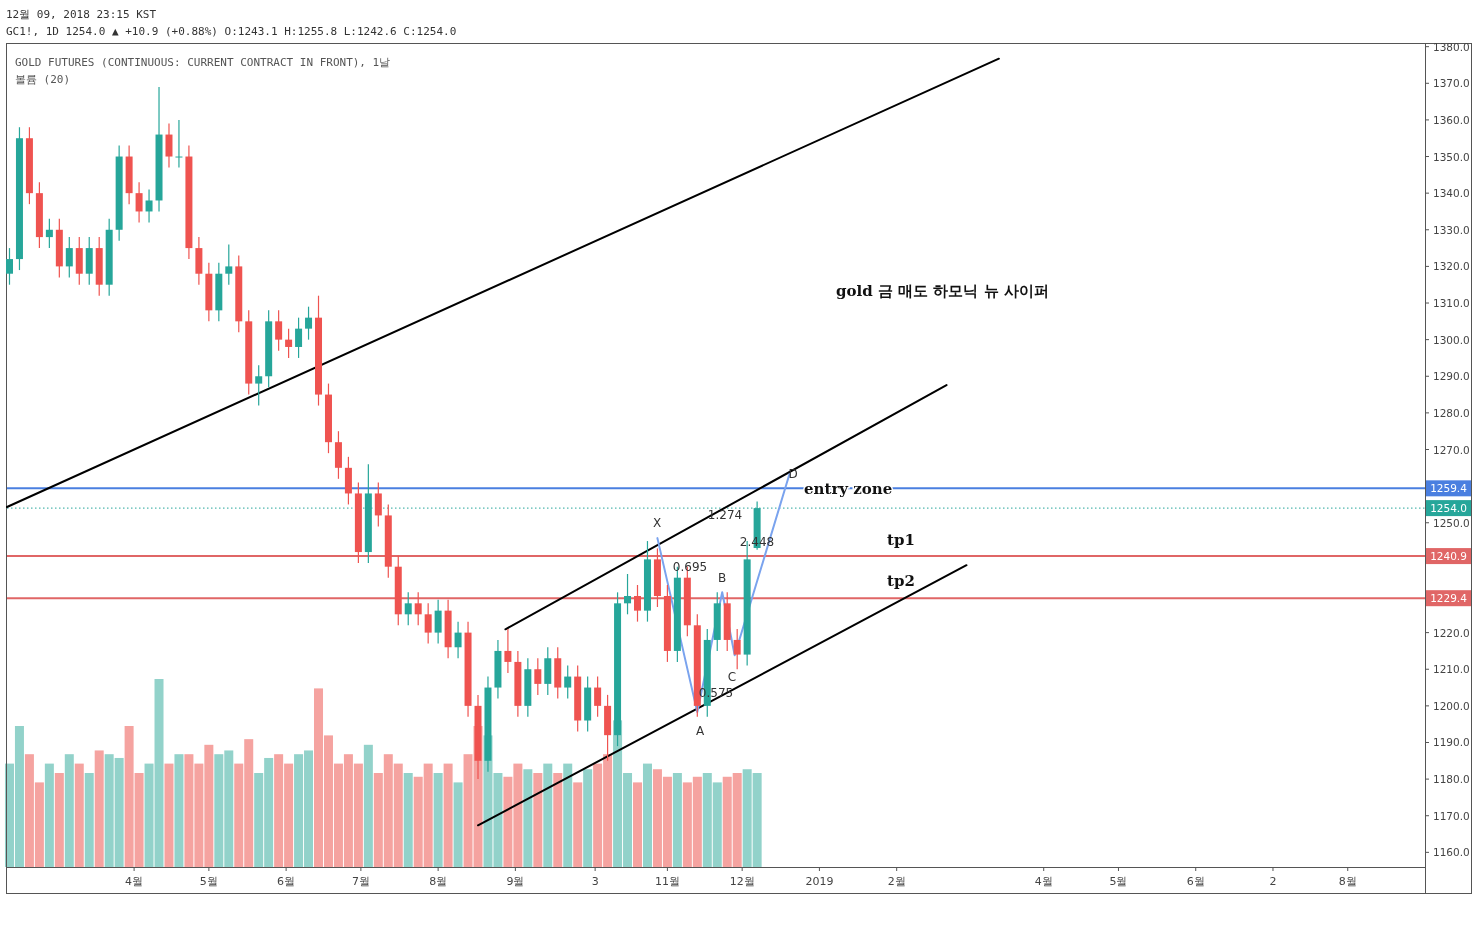  Describe the element at coordinates (742, 881) in the screenshot. I see `x-tick-label: 12월` at that location.